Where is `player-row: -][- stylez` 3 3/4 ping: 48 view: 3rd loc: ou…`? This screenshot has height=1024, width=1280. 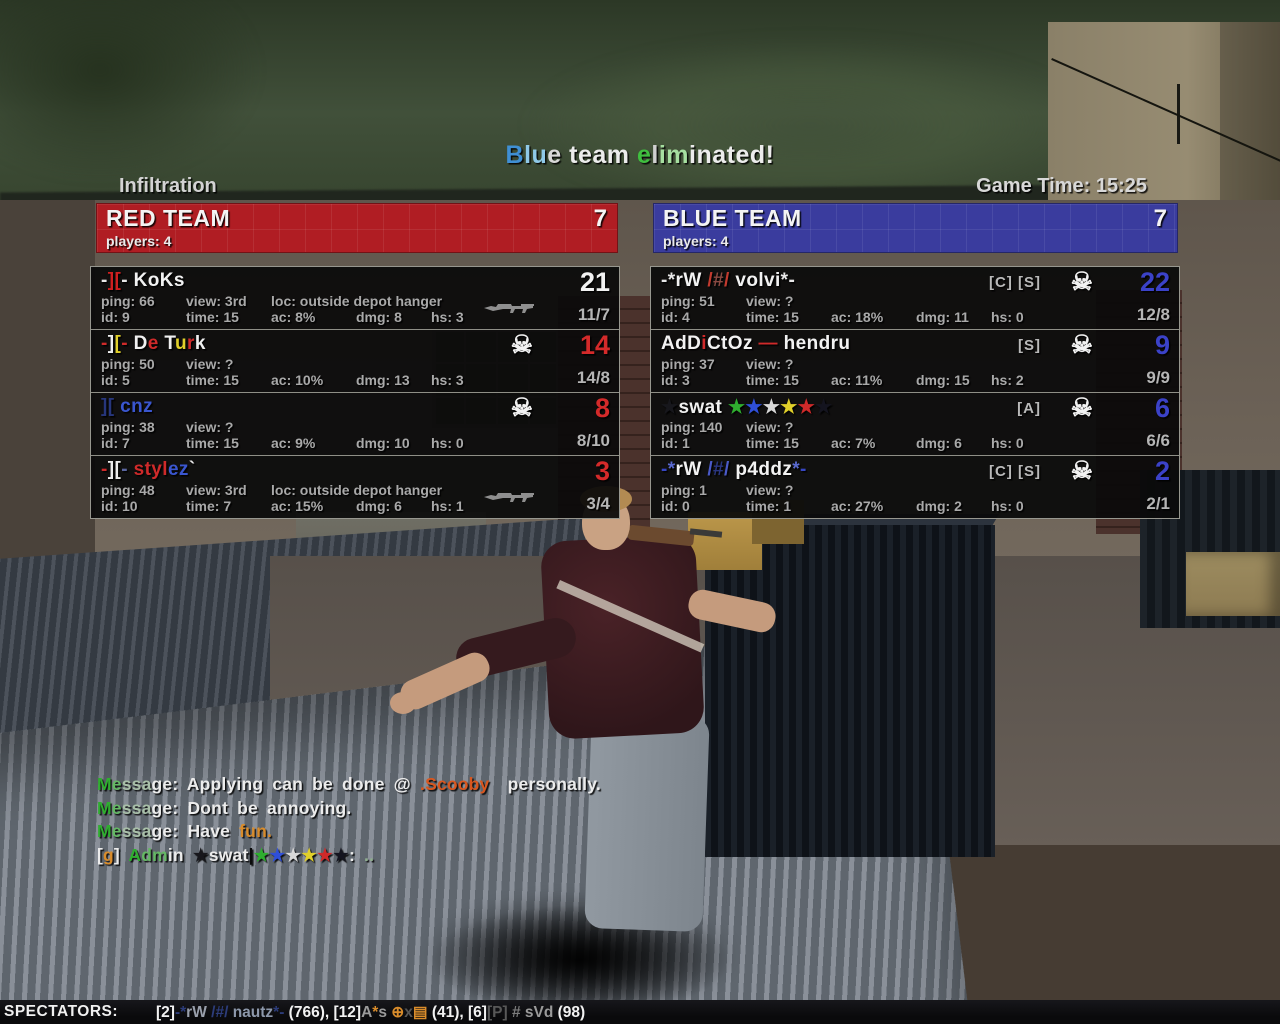 player-row: -][- stylez` 3 3/4 ping: 48 view: 3rd loc: ou… is located at coordinates (355, 486).